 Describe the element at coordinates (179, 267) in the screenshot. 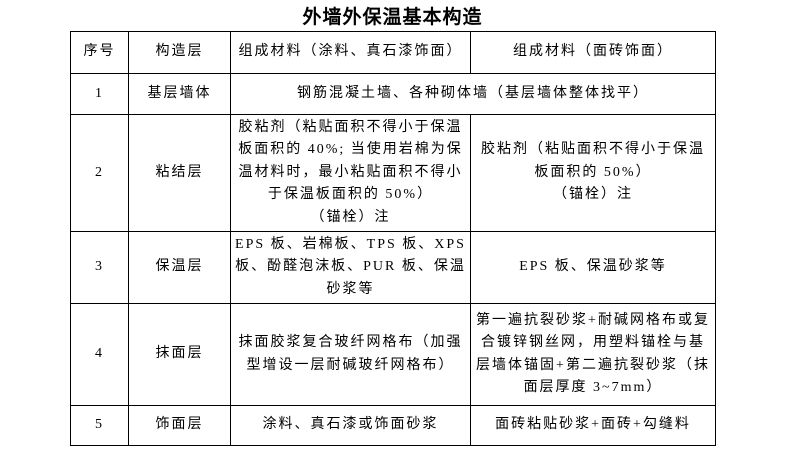

I see `layer-name-cell: 保温层` at that location.